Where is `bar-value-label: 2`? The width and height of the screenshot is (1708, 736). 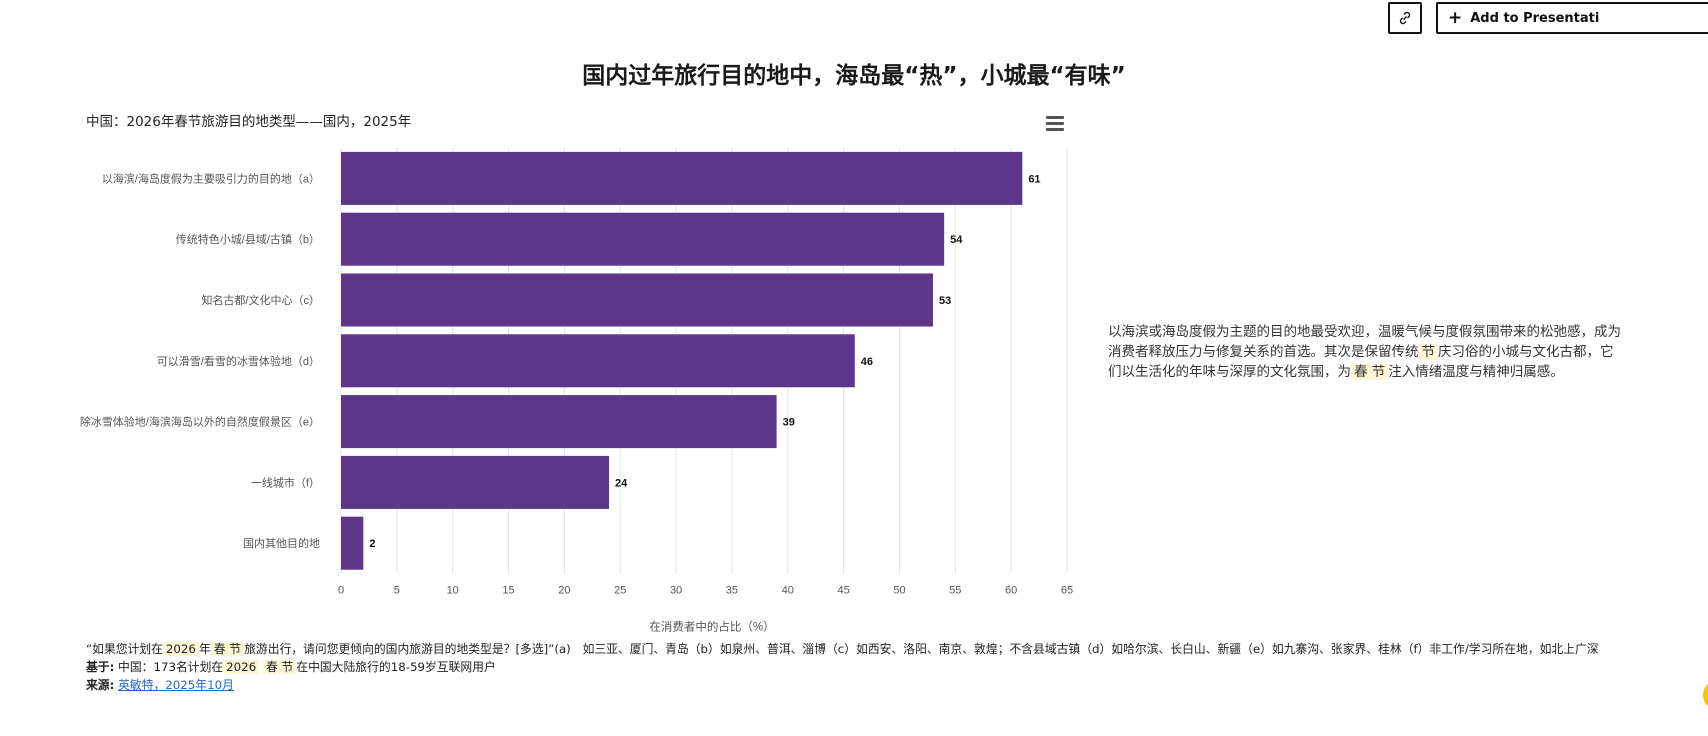
bar-value-label: 2 is located at coordinates (372, 544).